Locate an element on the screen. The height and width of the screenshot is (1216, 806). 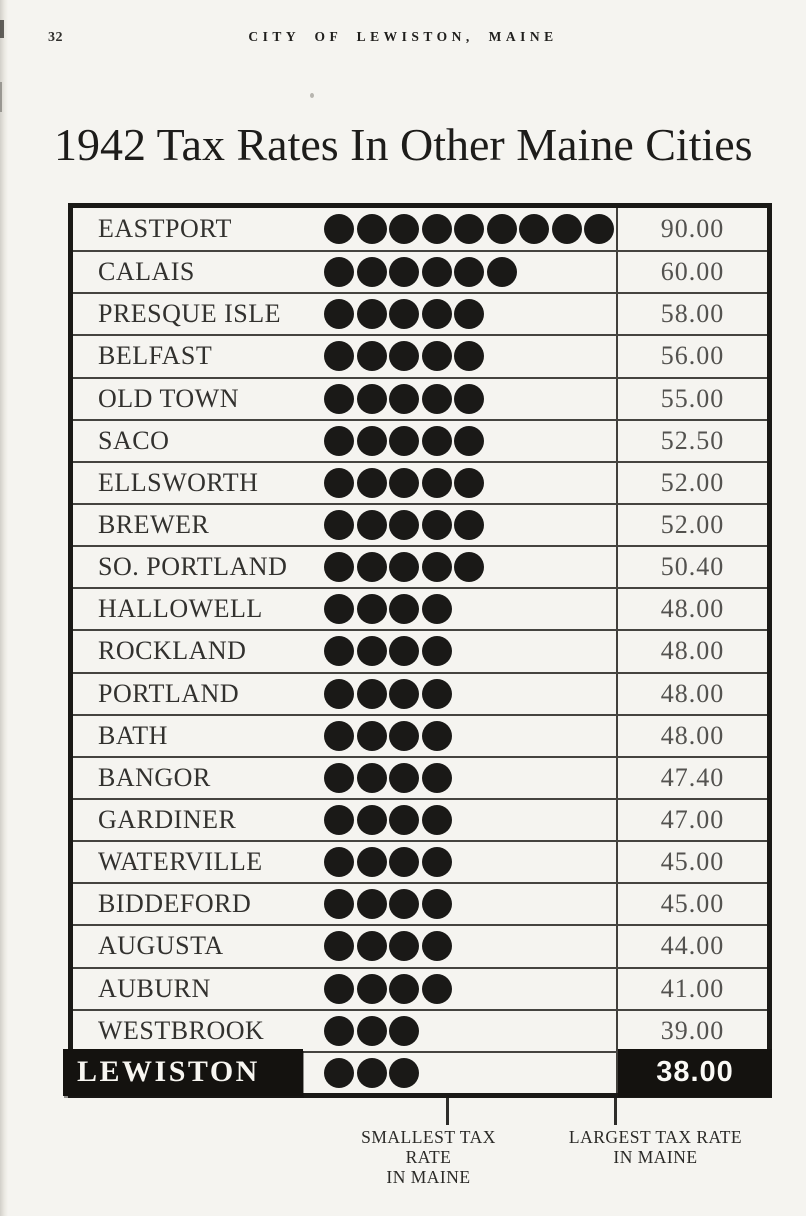
city-cell: SO. PORTLAND is located at coordinates (345, 567).